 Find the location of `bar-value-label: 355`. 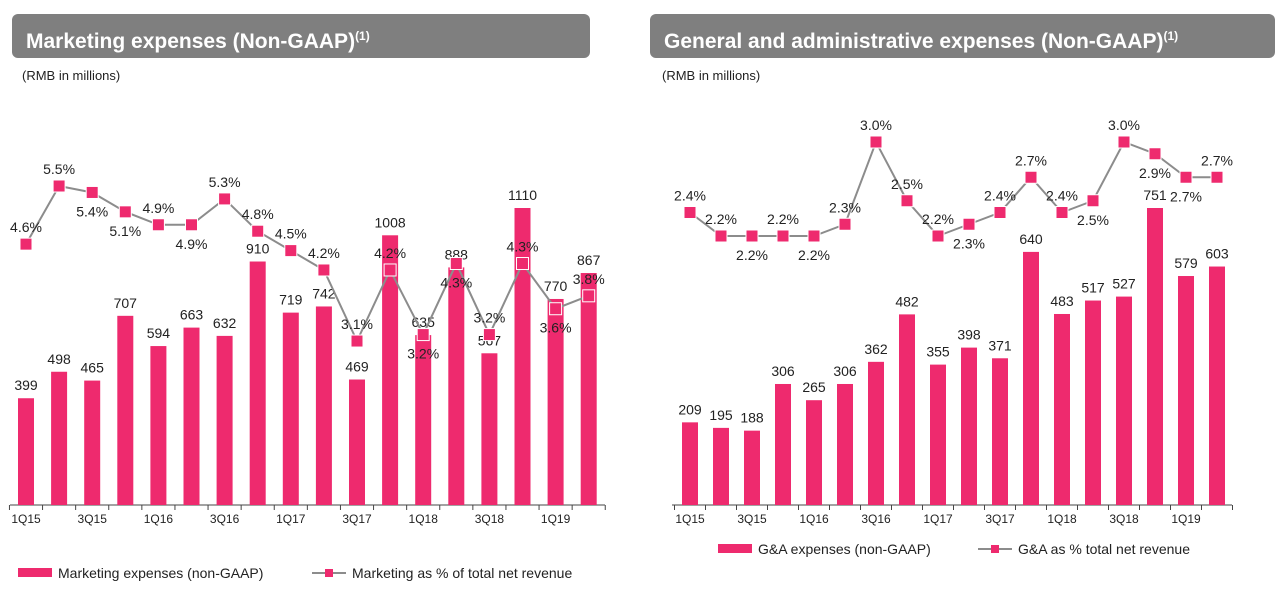

bar-value-label: 355 is located at coordinates (938, 352).